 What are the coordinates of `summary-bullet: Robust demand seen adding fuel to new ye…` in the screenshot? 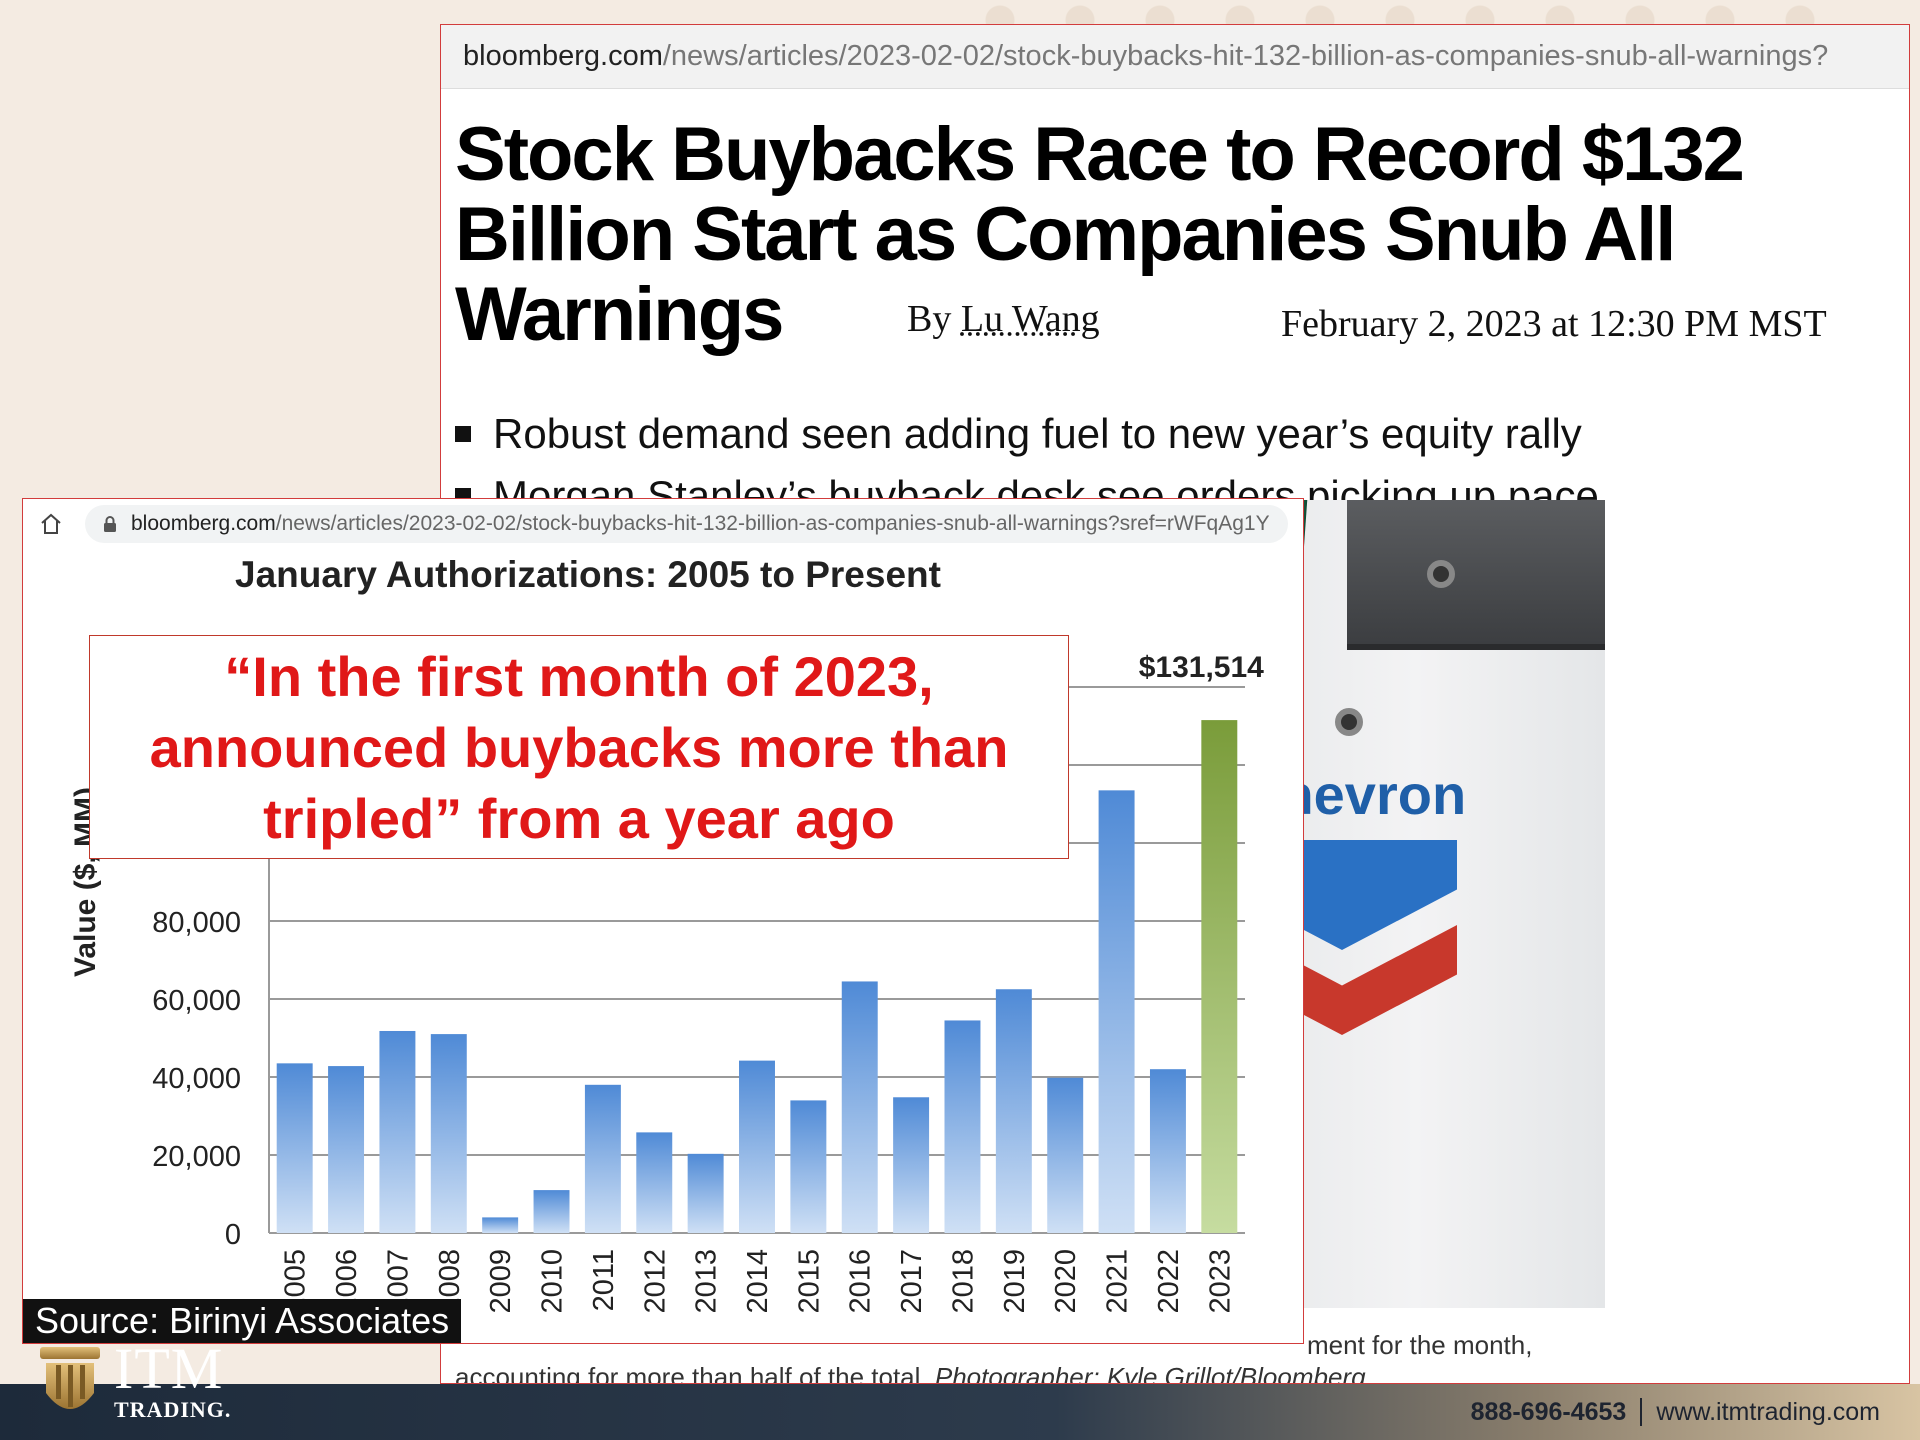 It's located at (1027, 434).